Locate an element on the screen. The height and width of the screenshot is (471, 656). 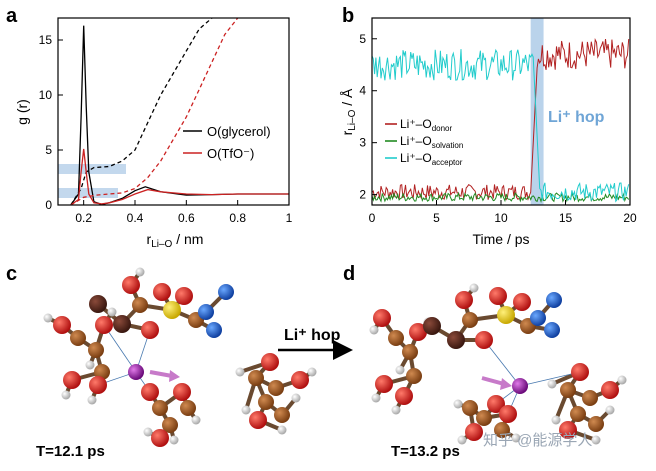
rdf-curves is located at coordinates (179, 111).